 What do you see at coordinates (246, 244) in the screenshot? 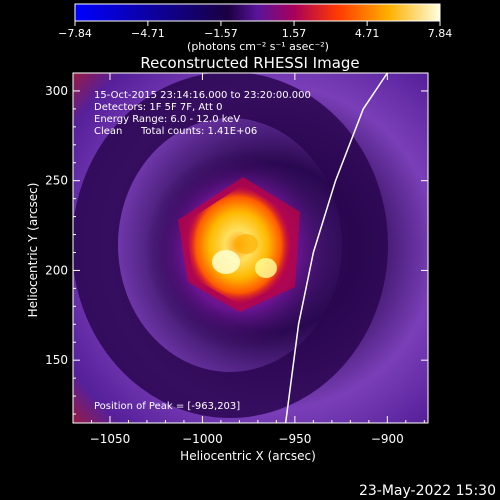
I see `center-spot` at bounding box center [246, 244].